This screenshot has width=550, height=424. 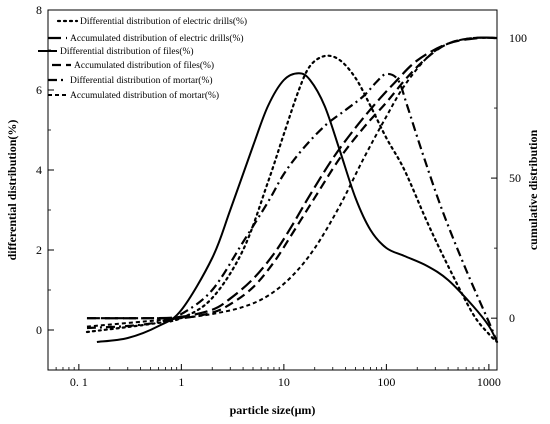 What do you see at coordinates (39, 250) in the screenshot?
I see `y-left-tick-label: 2` at bounding box center [39, 250].